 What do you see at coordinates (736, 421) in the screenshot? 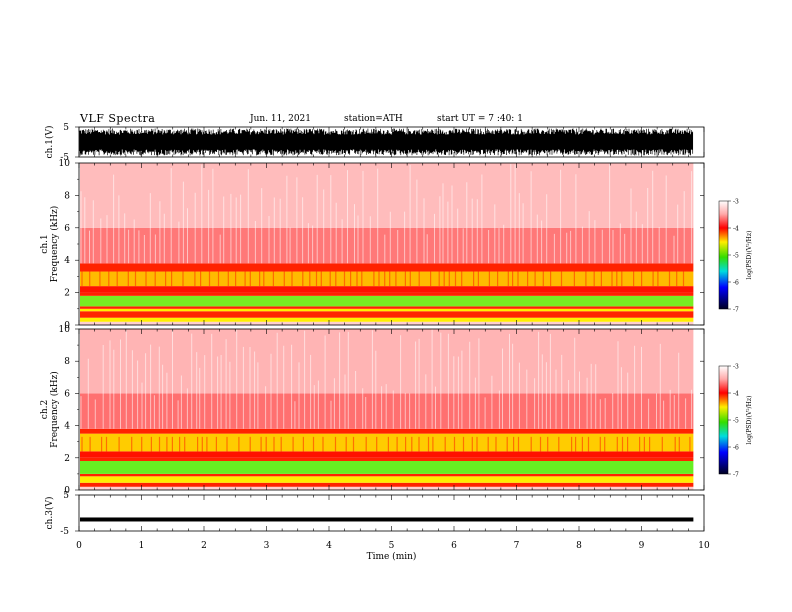
I see `ch2-spec-colorbar-tick-label: -5` at bounding box center [736, 421].